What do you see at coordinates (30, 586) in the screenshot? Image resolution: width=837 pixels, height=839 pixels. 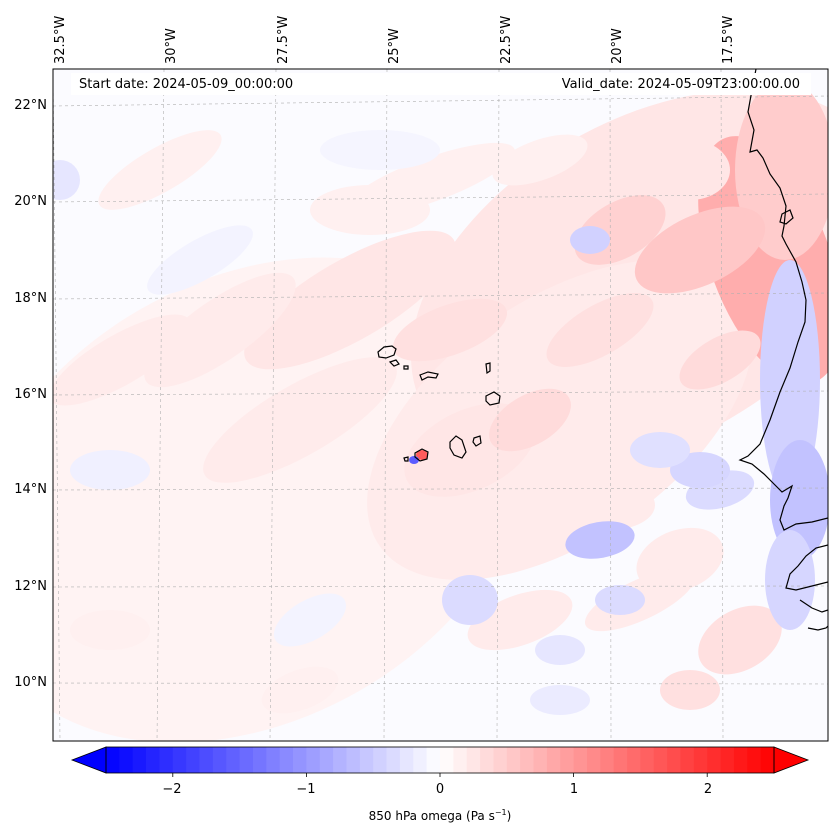 I see `lat-label-12n: 12°N` at bounding box center [30, 586].